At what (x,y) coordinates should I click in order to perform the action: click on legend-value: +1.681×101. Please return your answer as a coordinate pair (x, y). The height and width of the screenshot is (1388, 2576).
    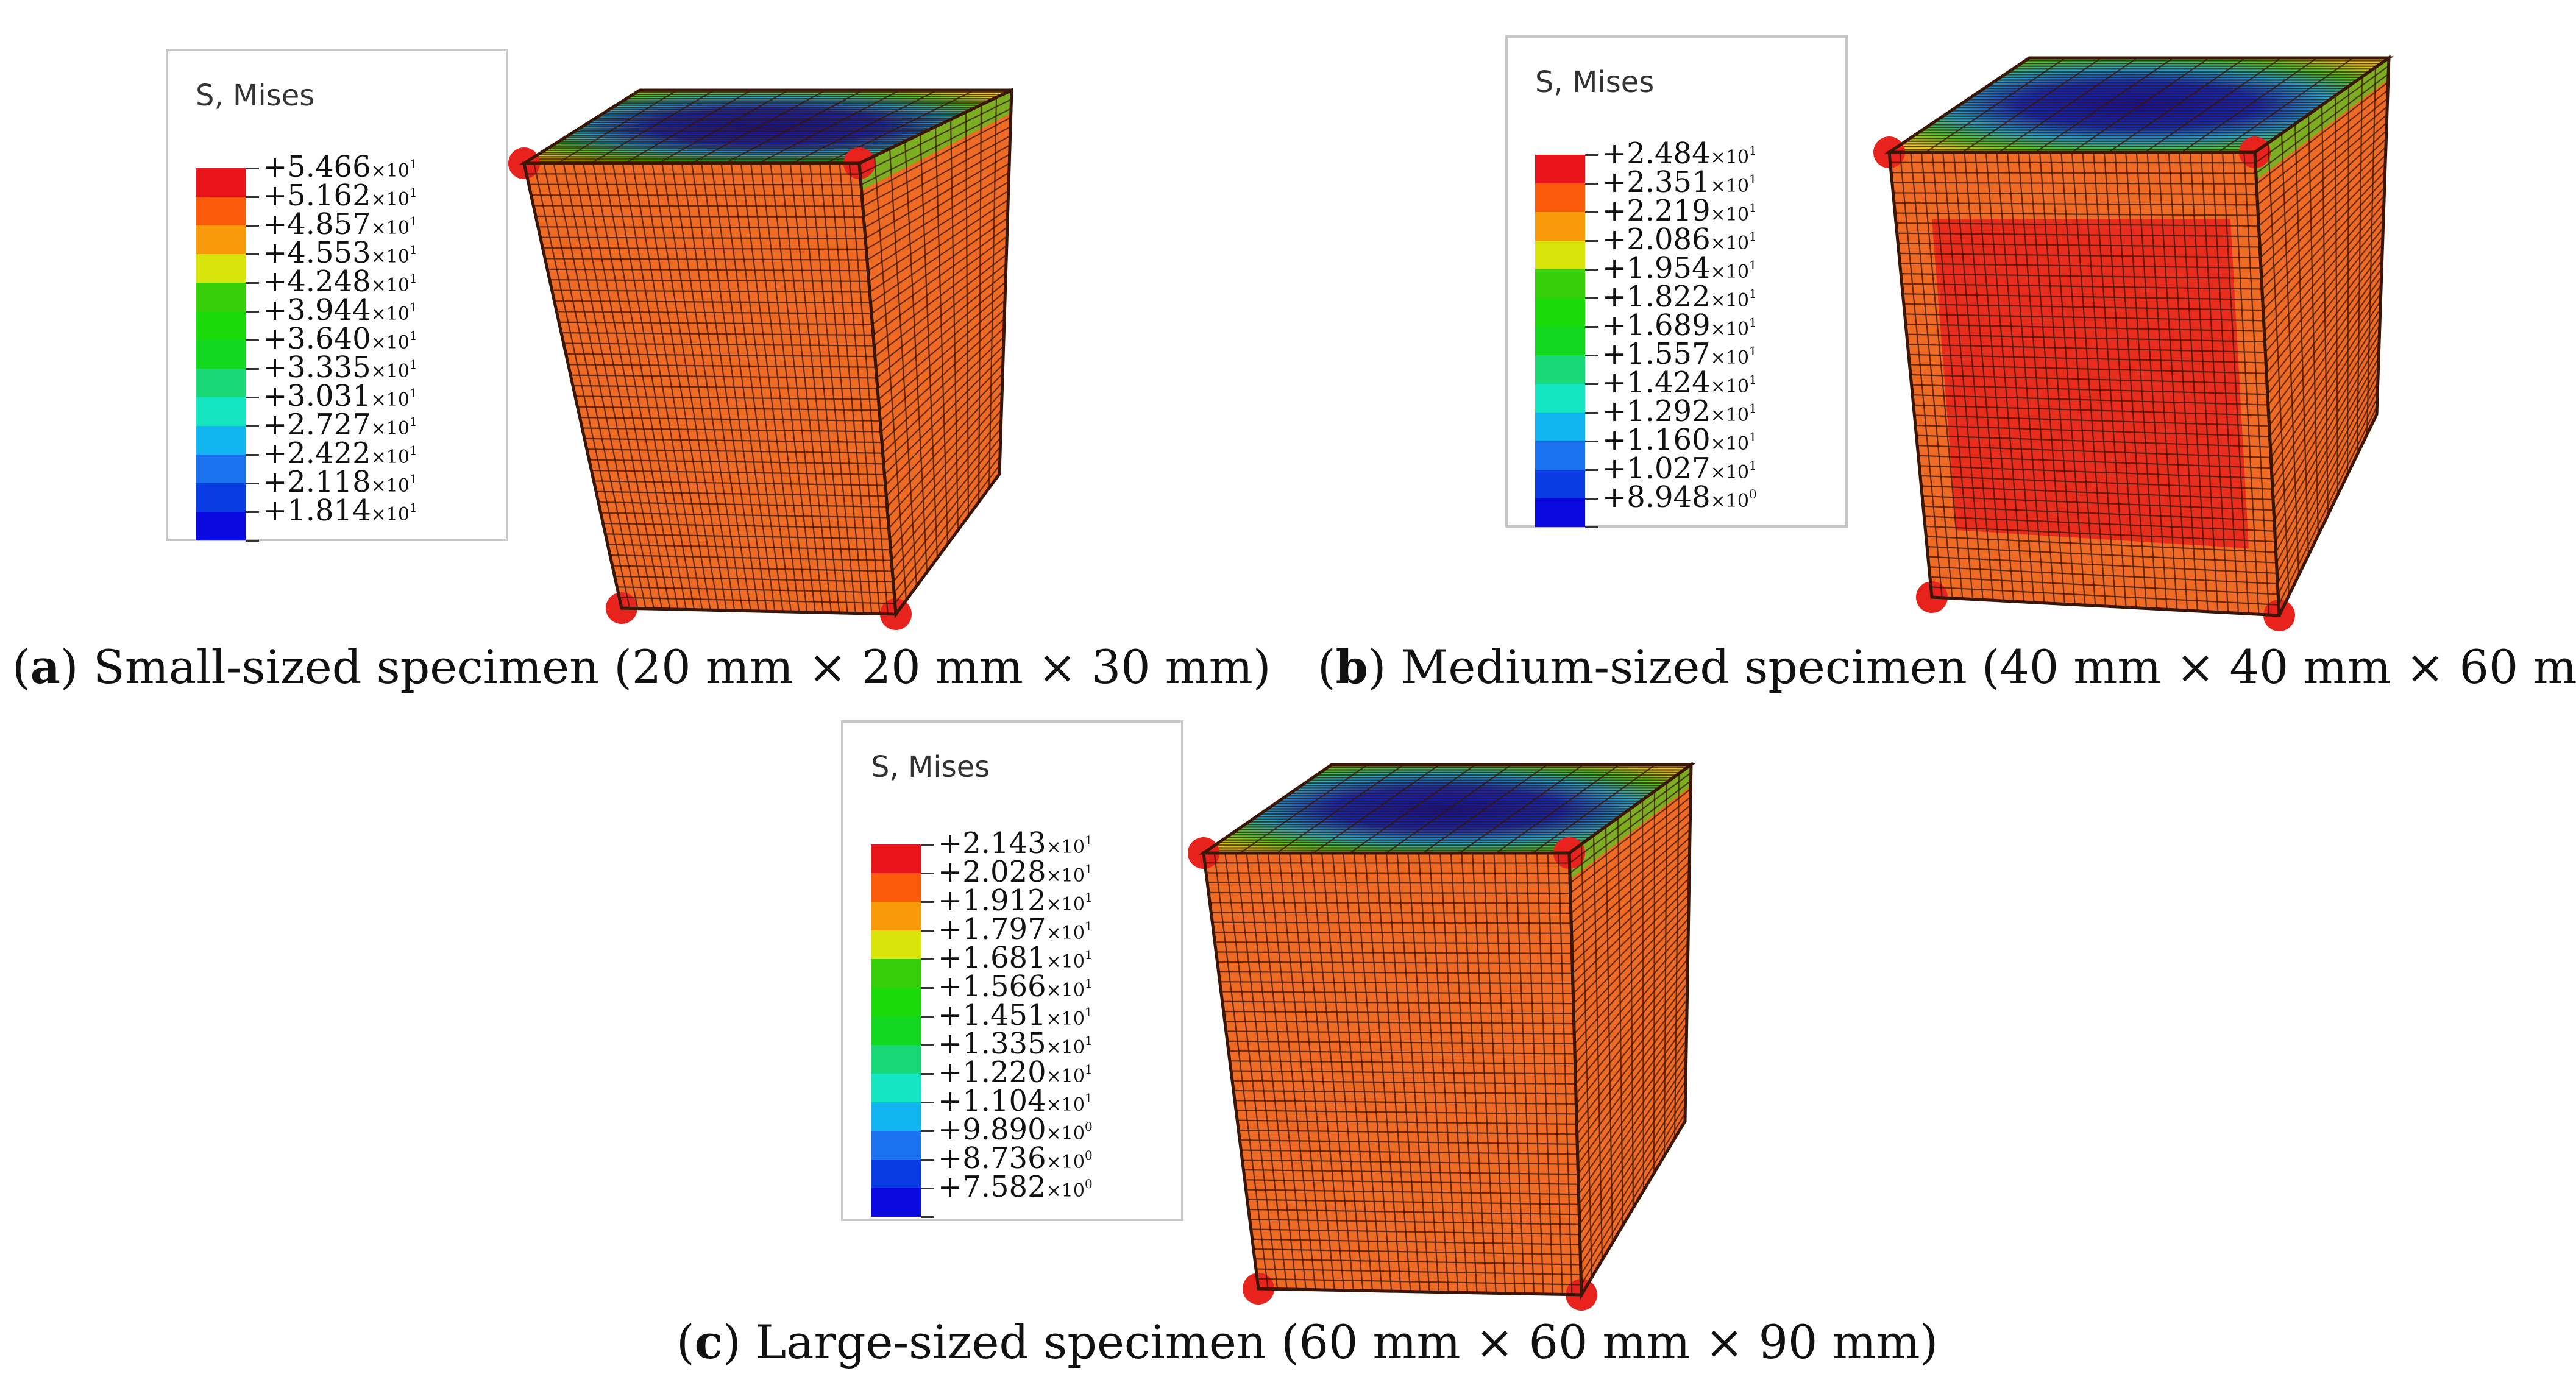
    Looking at the image, I should click on (1016, 958).